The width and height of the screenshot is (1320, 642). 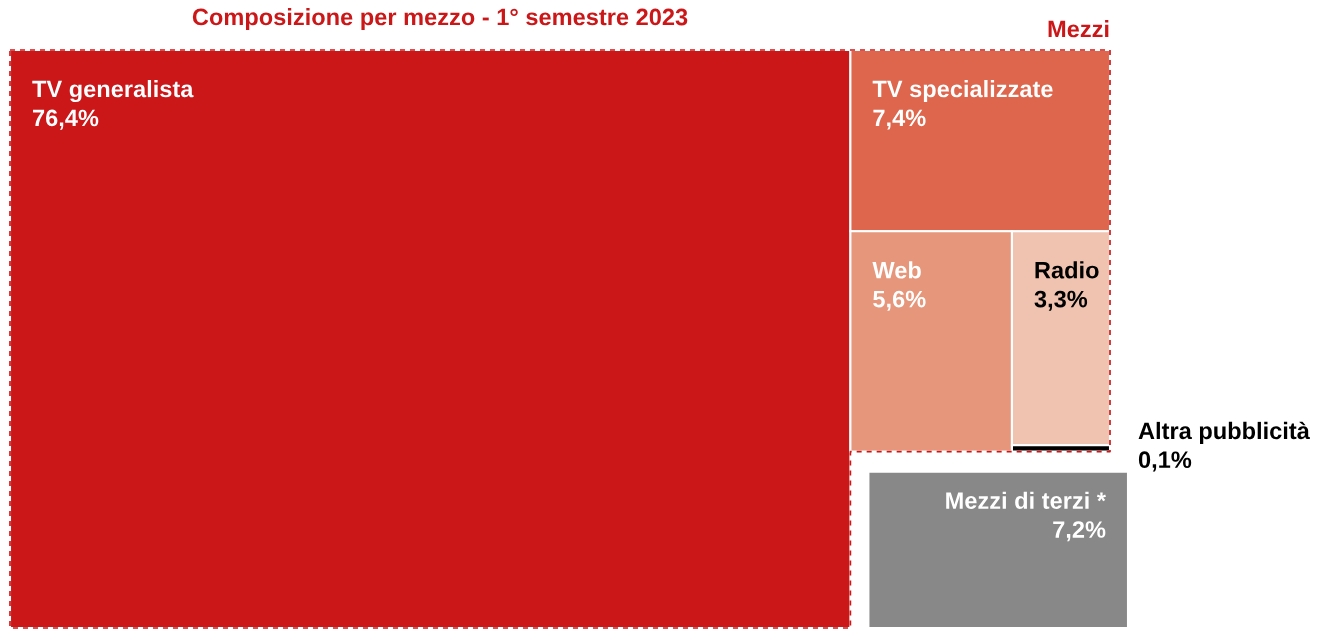 What do you see at coordinates (1061, 300) in the screenshot?
I see `data-label: 3,3%` at bounding box center [1061, 300].